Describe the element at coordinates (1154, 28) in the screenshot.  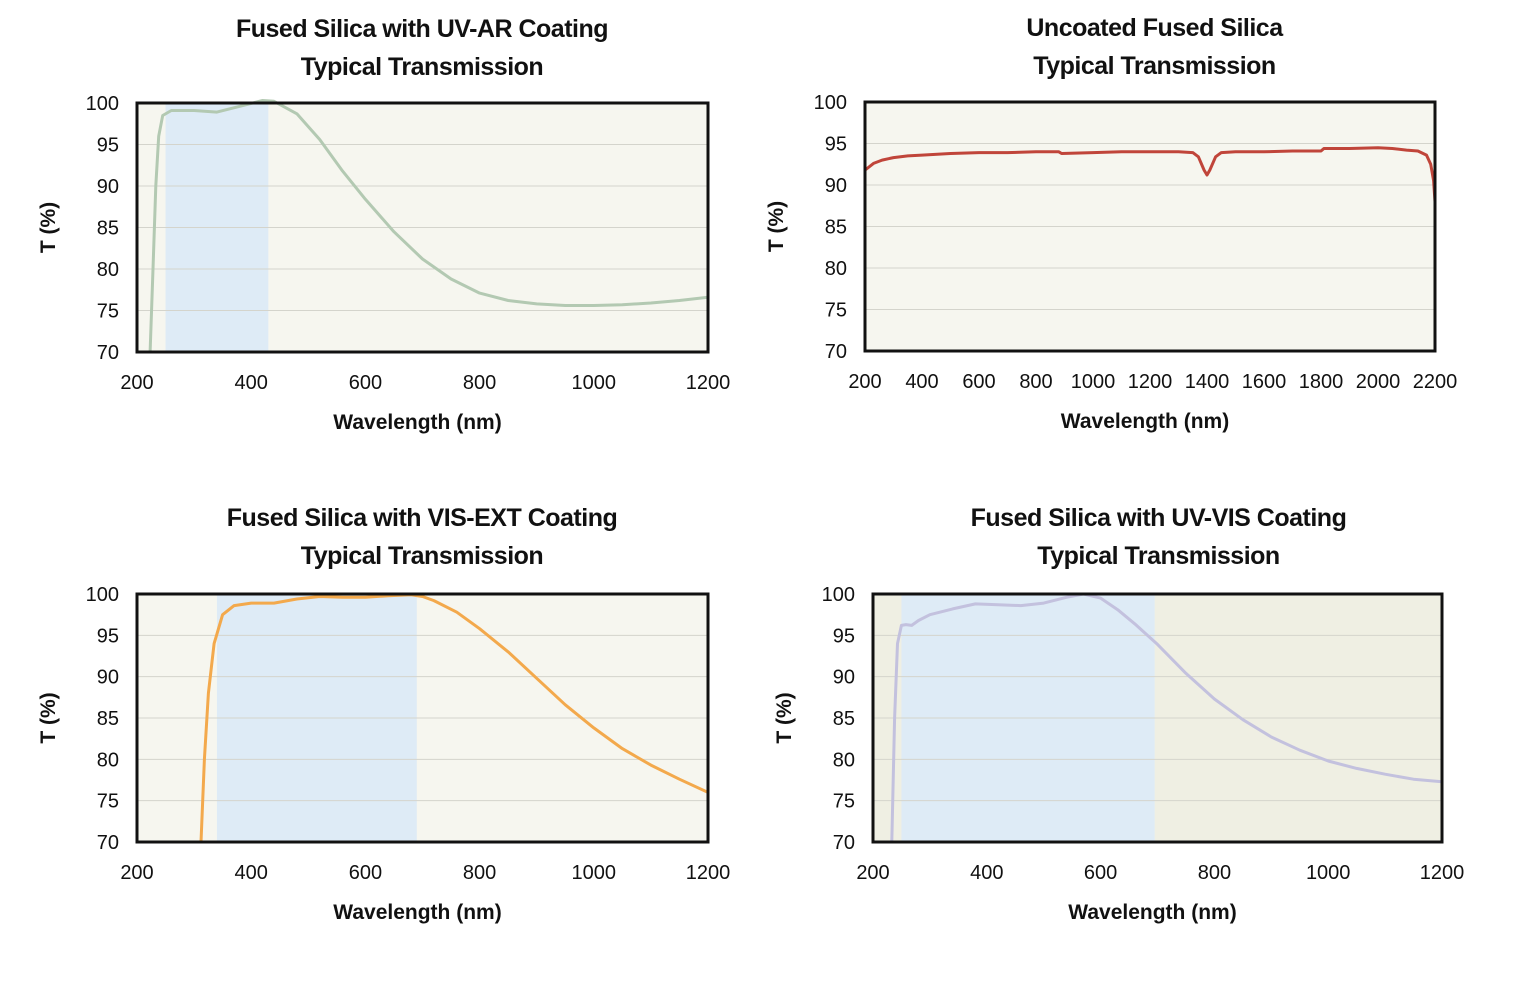
I see `chart-title: Uncoated Fused Silica` at that location.